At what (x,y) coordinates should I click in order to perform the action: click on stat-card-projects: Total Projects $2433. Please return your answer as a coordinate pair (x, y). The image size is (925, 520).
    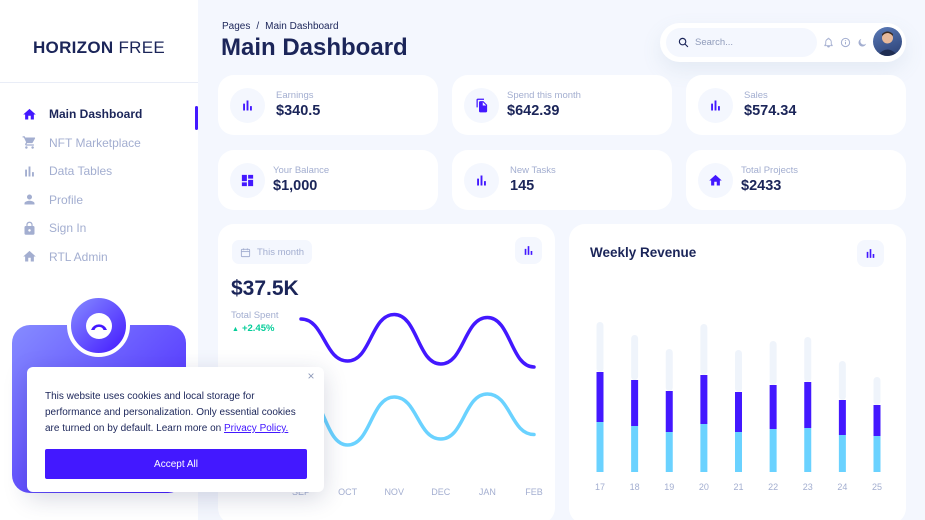
    Looking at the image, I should click on (796, 180).